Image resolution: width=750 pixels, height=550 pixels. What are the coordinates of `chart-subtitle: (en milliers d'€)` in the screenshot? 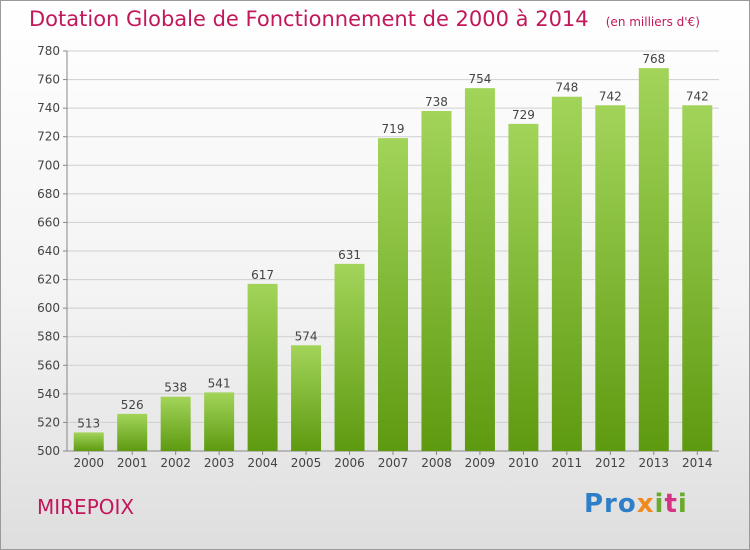 It's located at (652, 22).